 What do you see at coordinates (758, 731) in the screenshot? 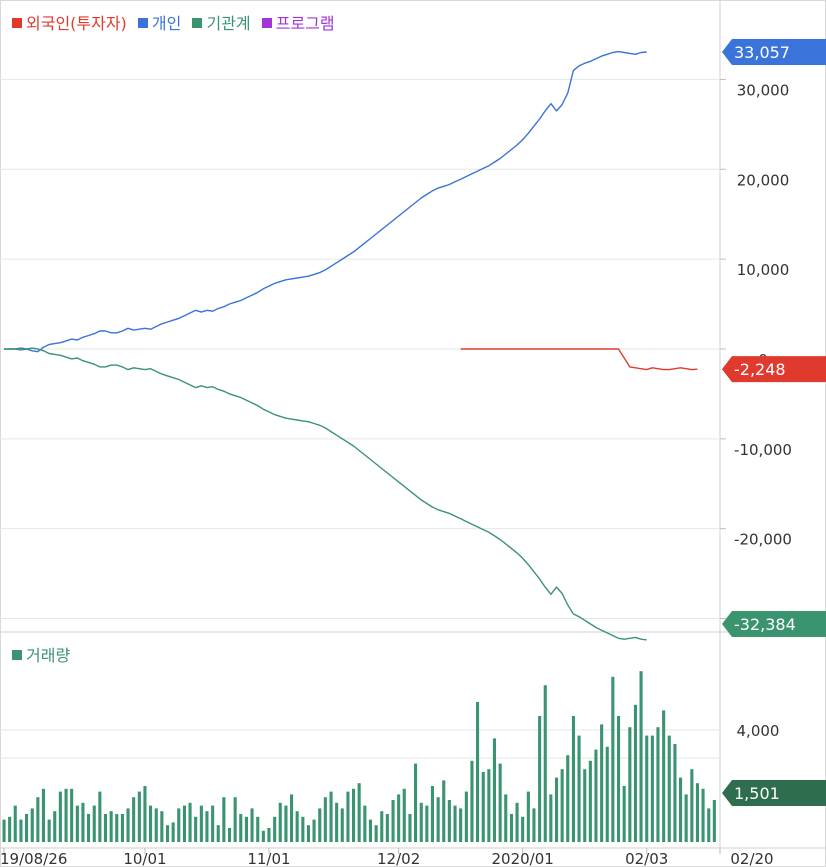
I see `y-tick-label: 4,000` at bounding box center [758, 731].